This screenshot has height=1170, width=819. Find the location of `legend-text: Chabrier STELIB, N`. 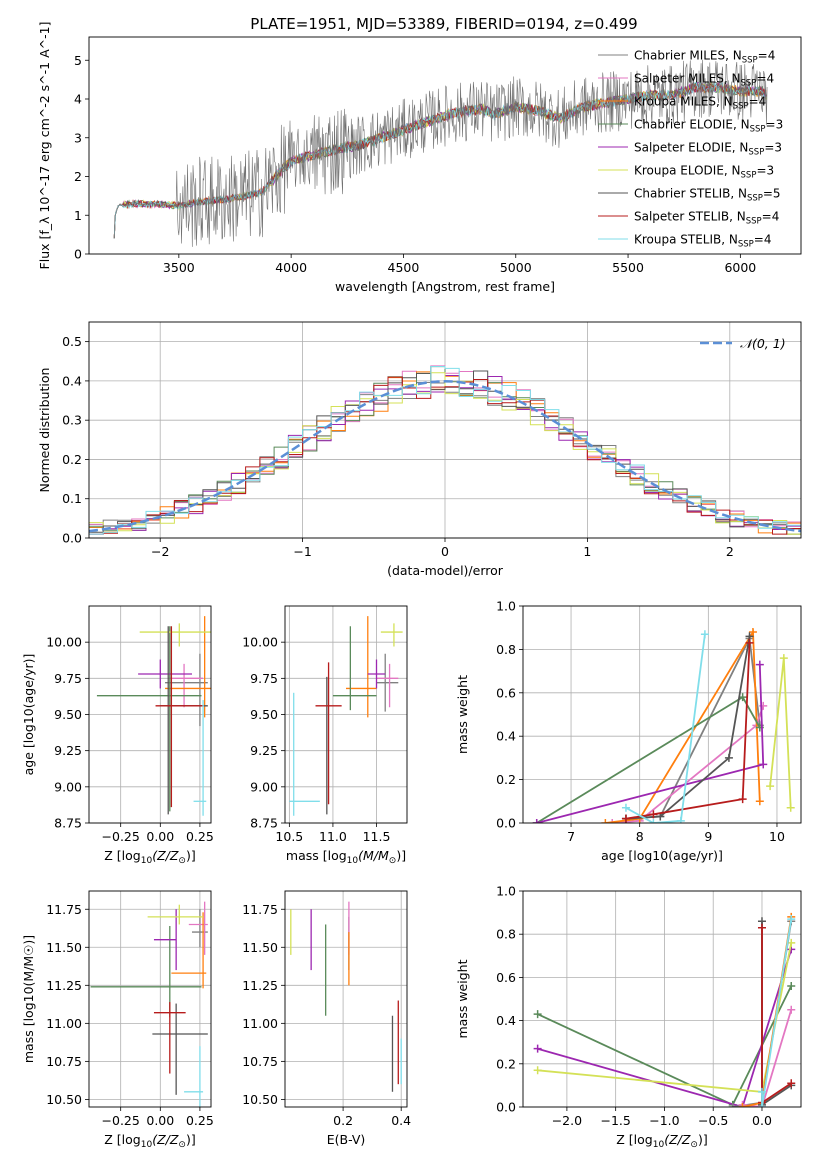

legend-text: Chabrier STELIB, N is located at coordinates (690, 194).